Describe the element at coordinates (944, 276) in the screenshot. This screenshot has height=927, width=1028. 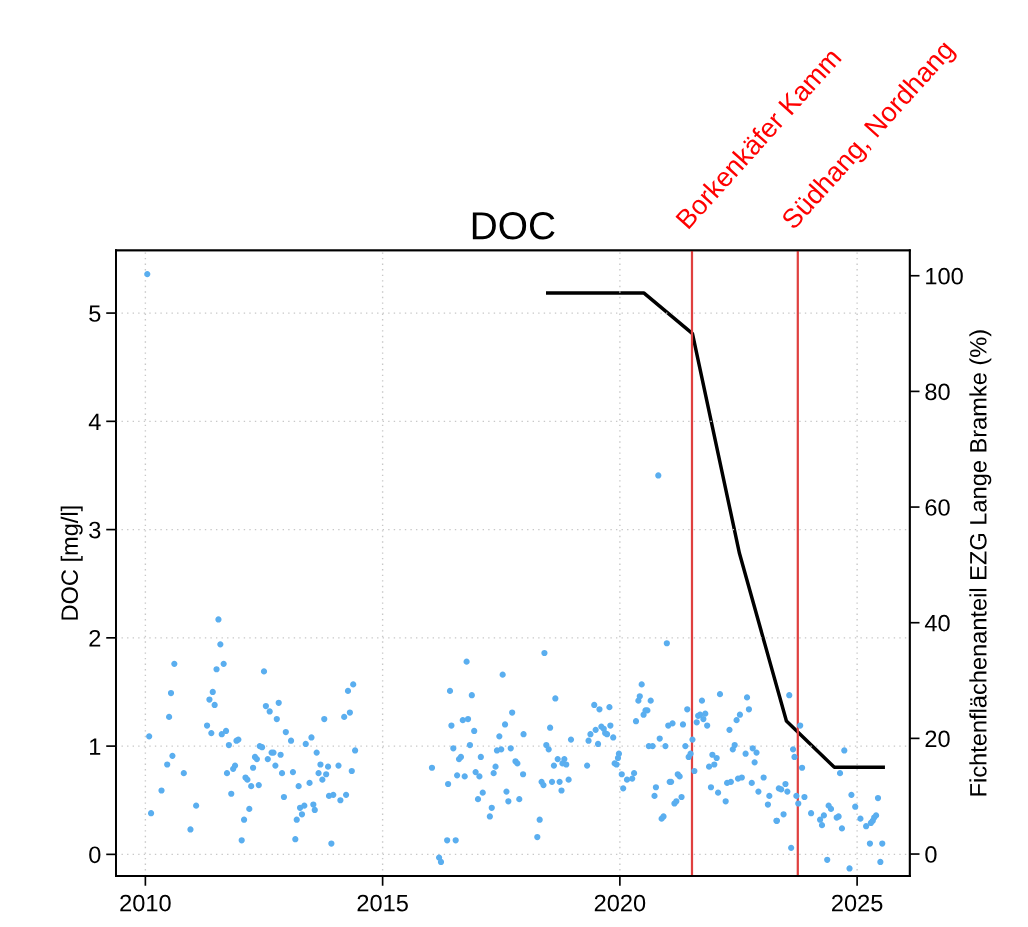
I see `y2-tick-label: 100` at that location.